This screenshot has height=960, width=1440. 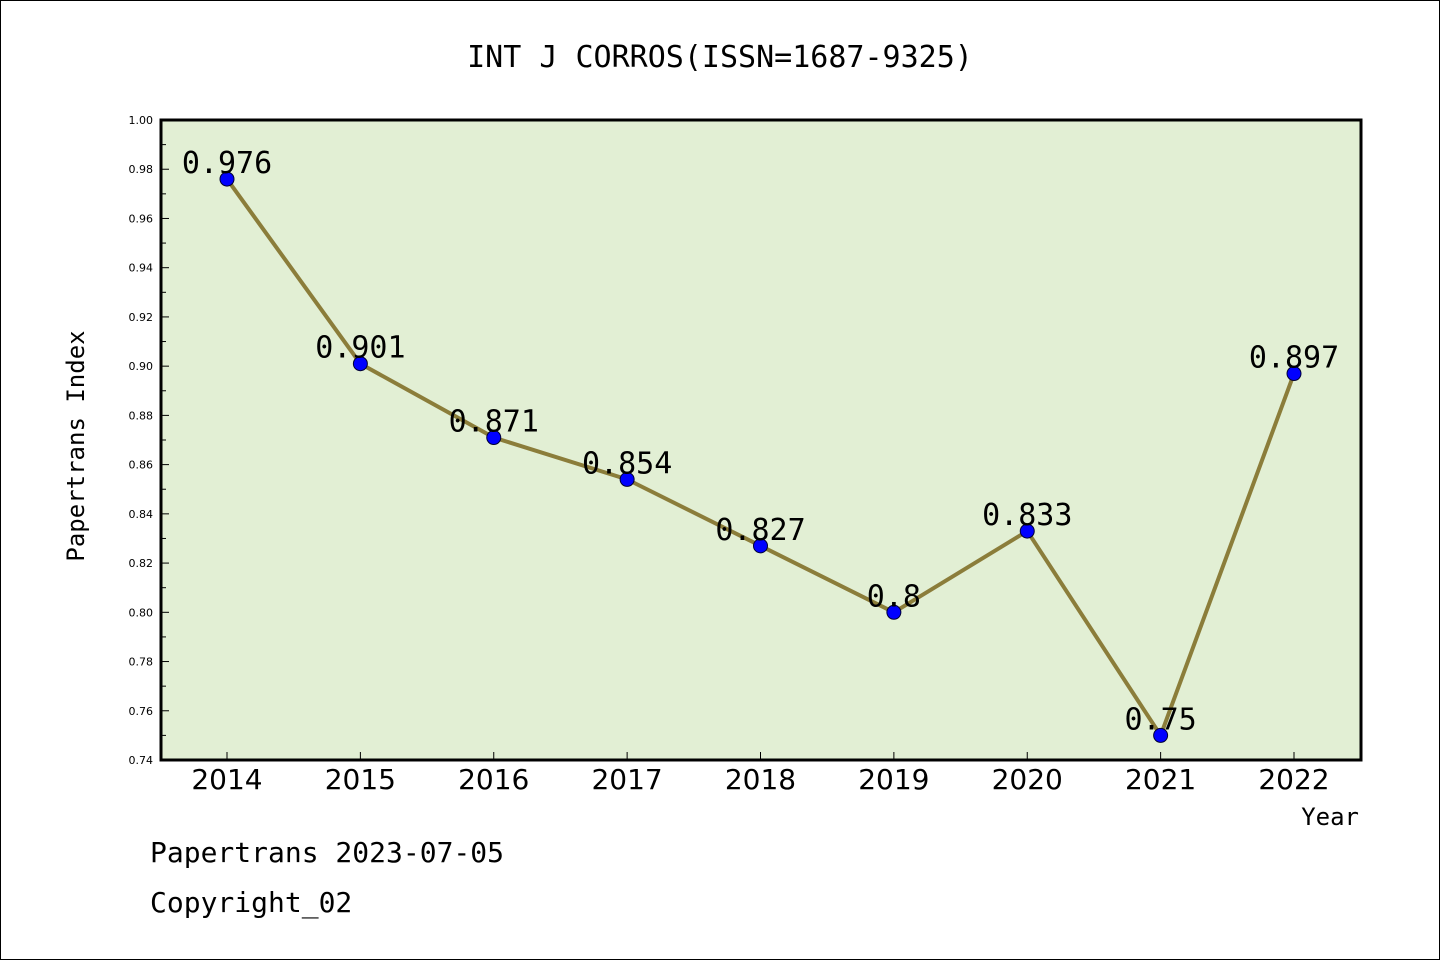 What do you see at coordinates (141, 711) in the screenshot?
I see `y-tick-label: 0.76` at bounding box center [141, 711].